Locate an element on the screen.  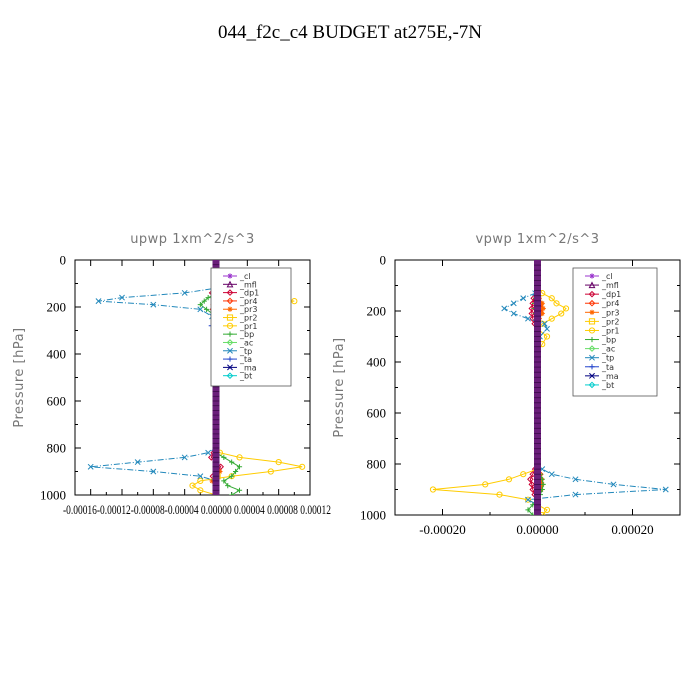
panel-title: upwp 1xm^2/s^3 is located at coordinates (192, 239).